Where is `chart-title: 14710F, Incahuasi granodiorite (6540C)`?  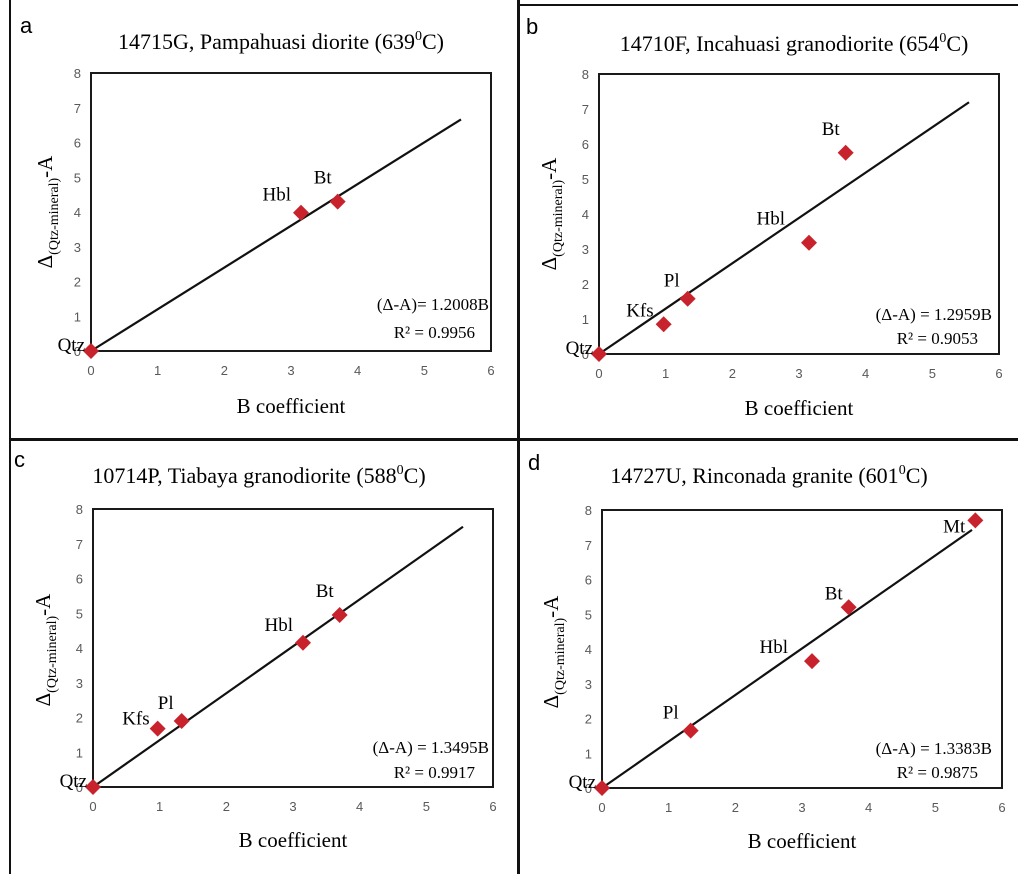
chart-title: 14710F, Incahuasi granodiorite (6540C) is located at coordinates (794, 43).